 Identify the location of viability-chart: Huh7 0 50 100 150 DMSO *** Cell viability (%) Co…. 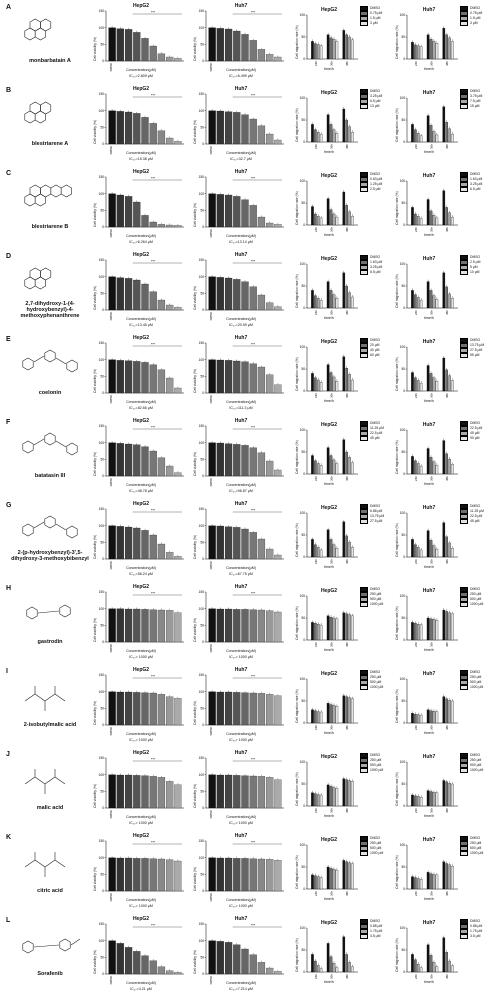
(239, 956).